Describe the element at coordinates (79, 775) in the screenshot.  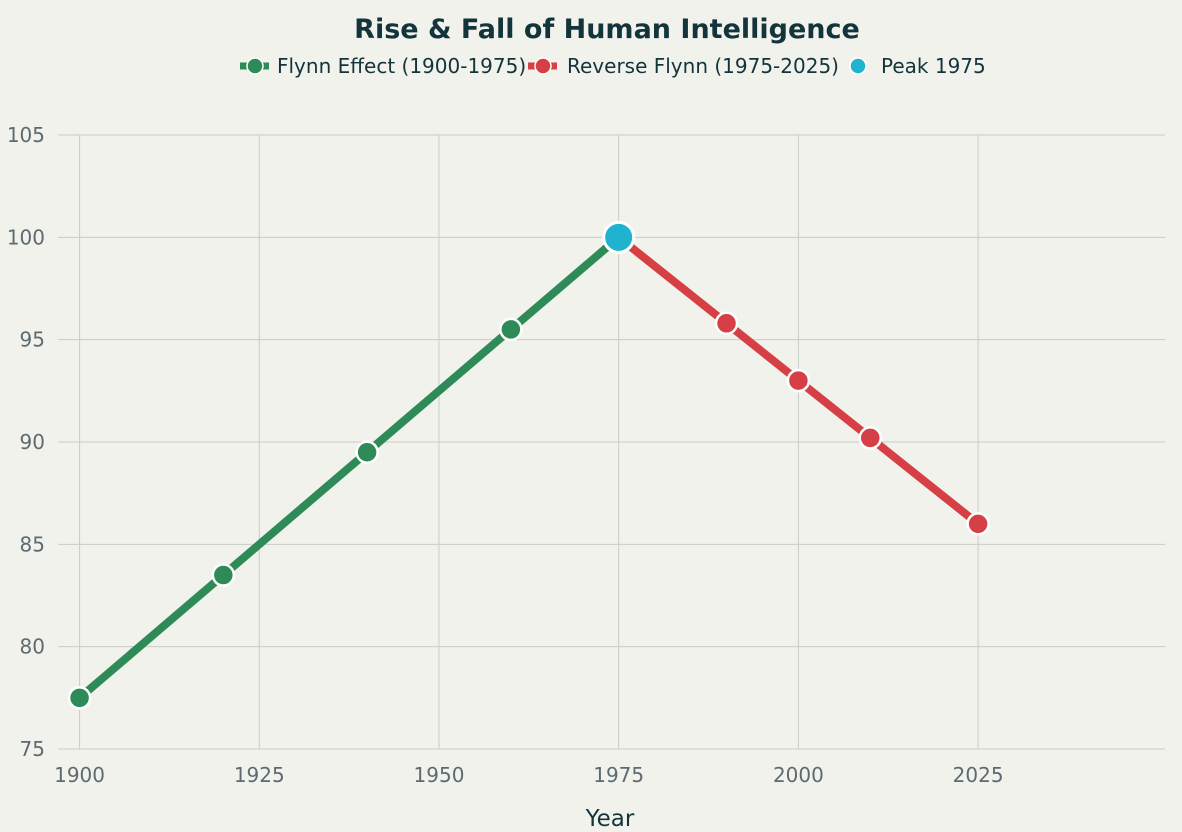
I see `x-tick-label: 1900` at that location.